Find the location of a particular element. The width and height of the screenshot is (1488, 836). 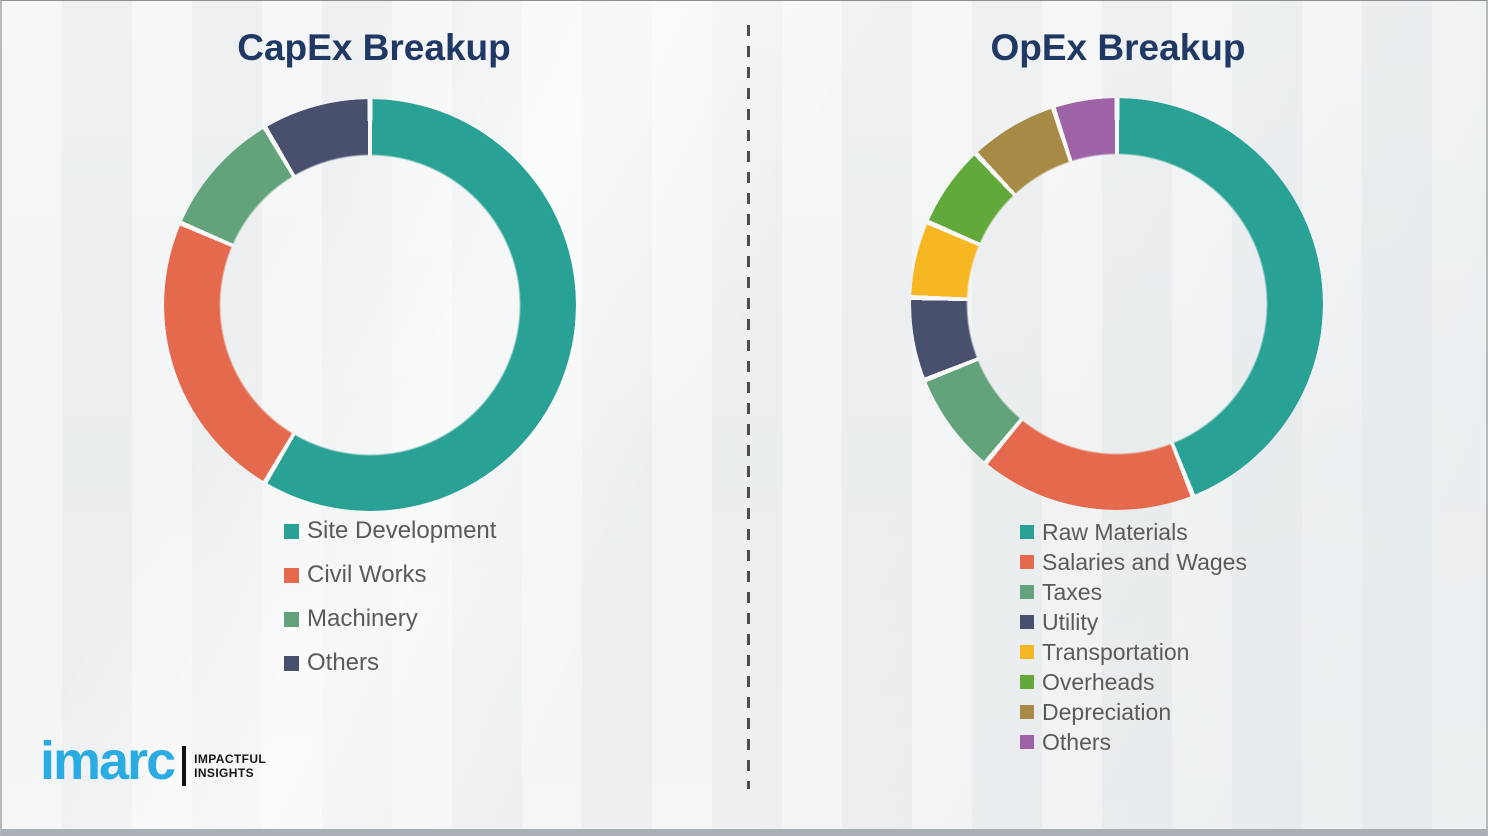

legend-label: Civil Works is located at coordinates (367, 574).